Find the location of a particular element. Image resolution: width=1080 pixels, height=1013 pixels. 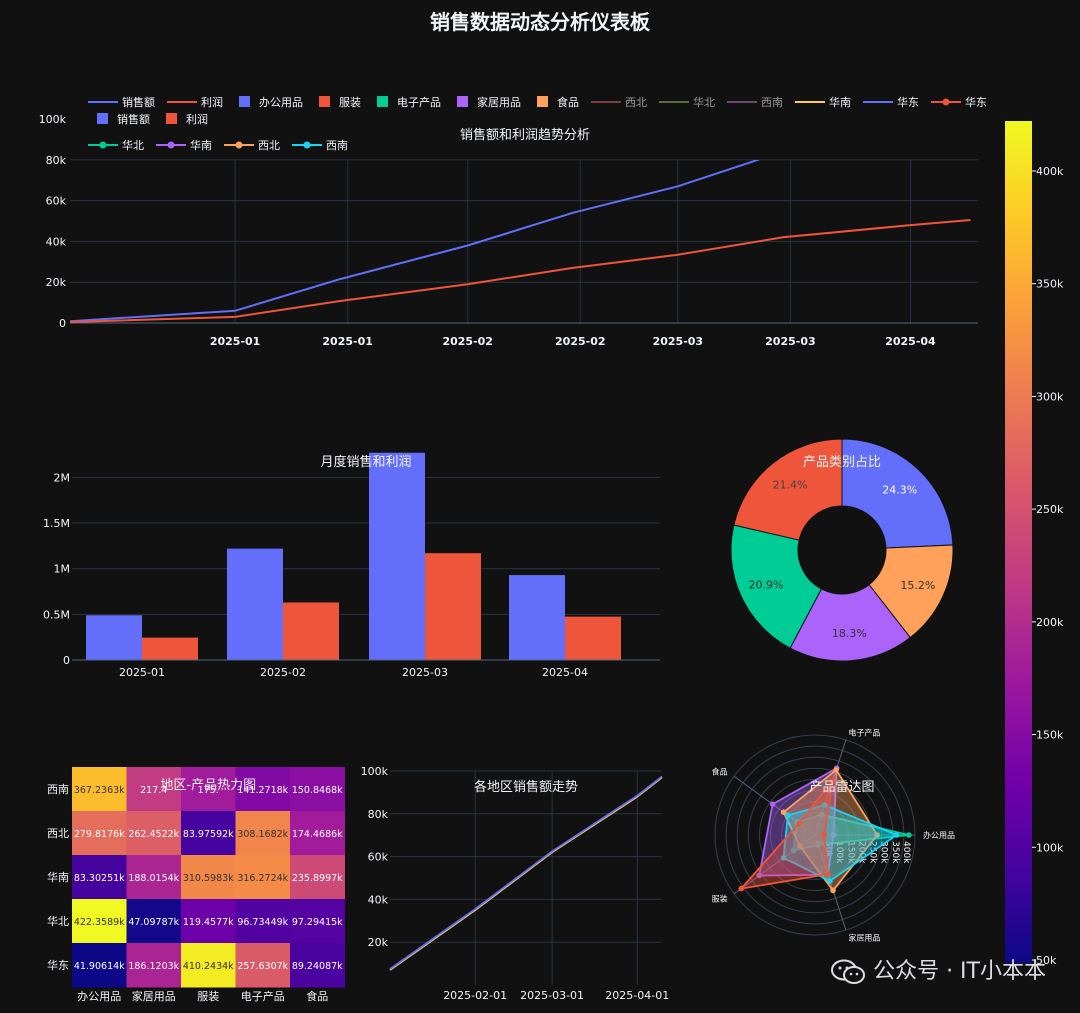

y-tick-label: 100k is located at coordinates (375, 771).